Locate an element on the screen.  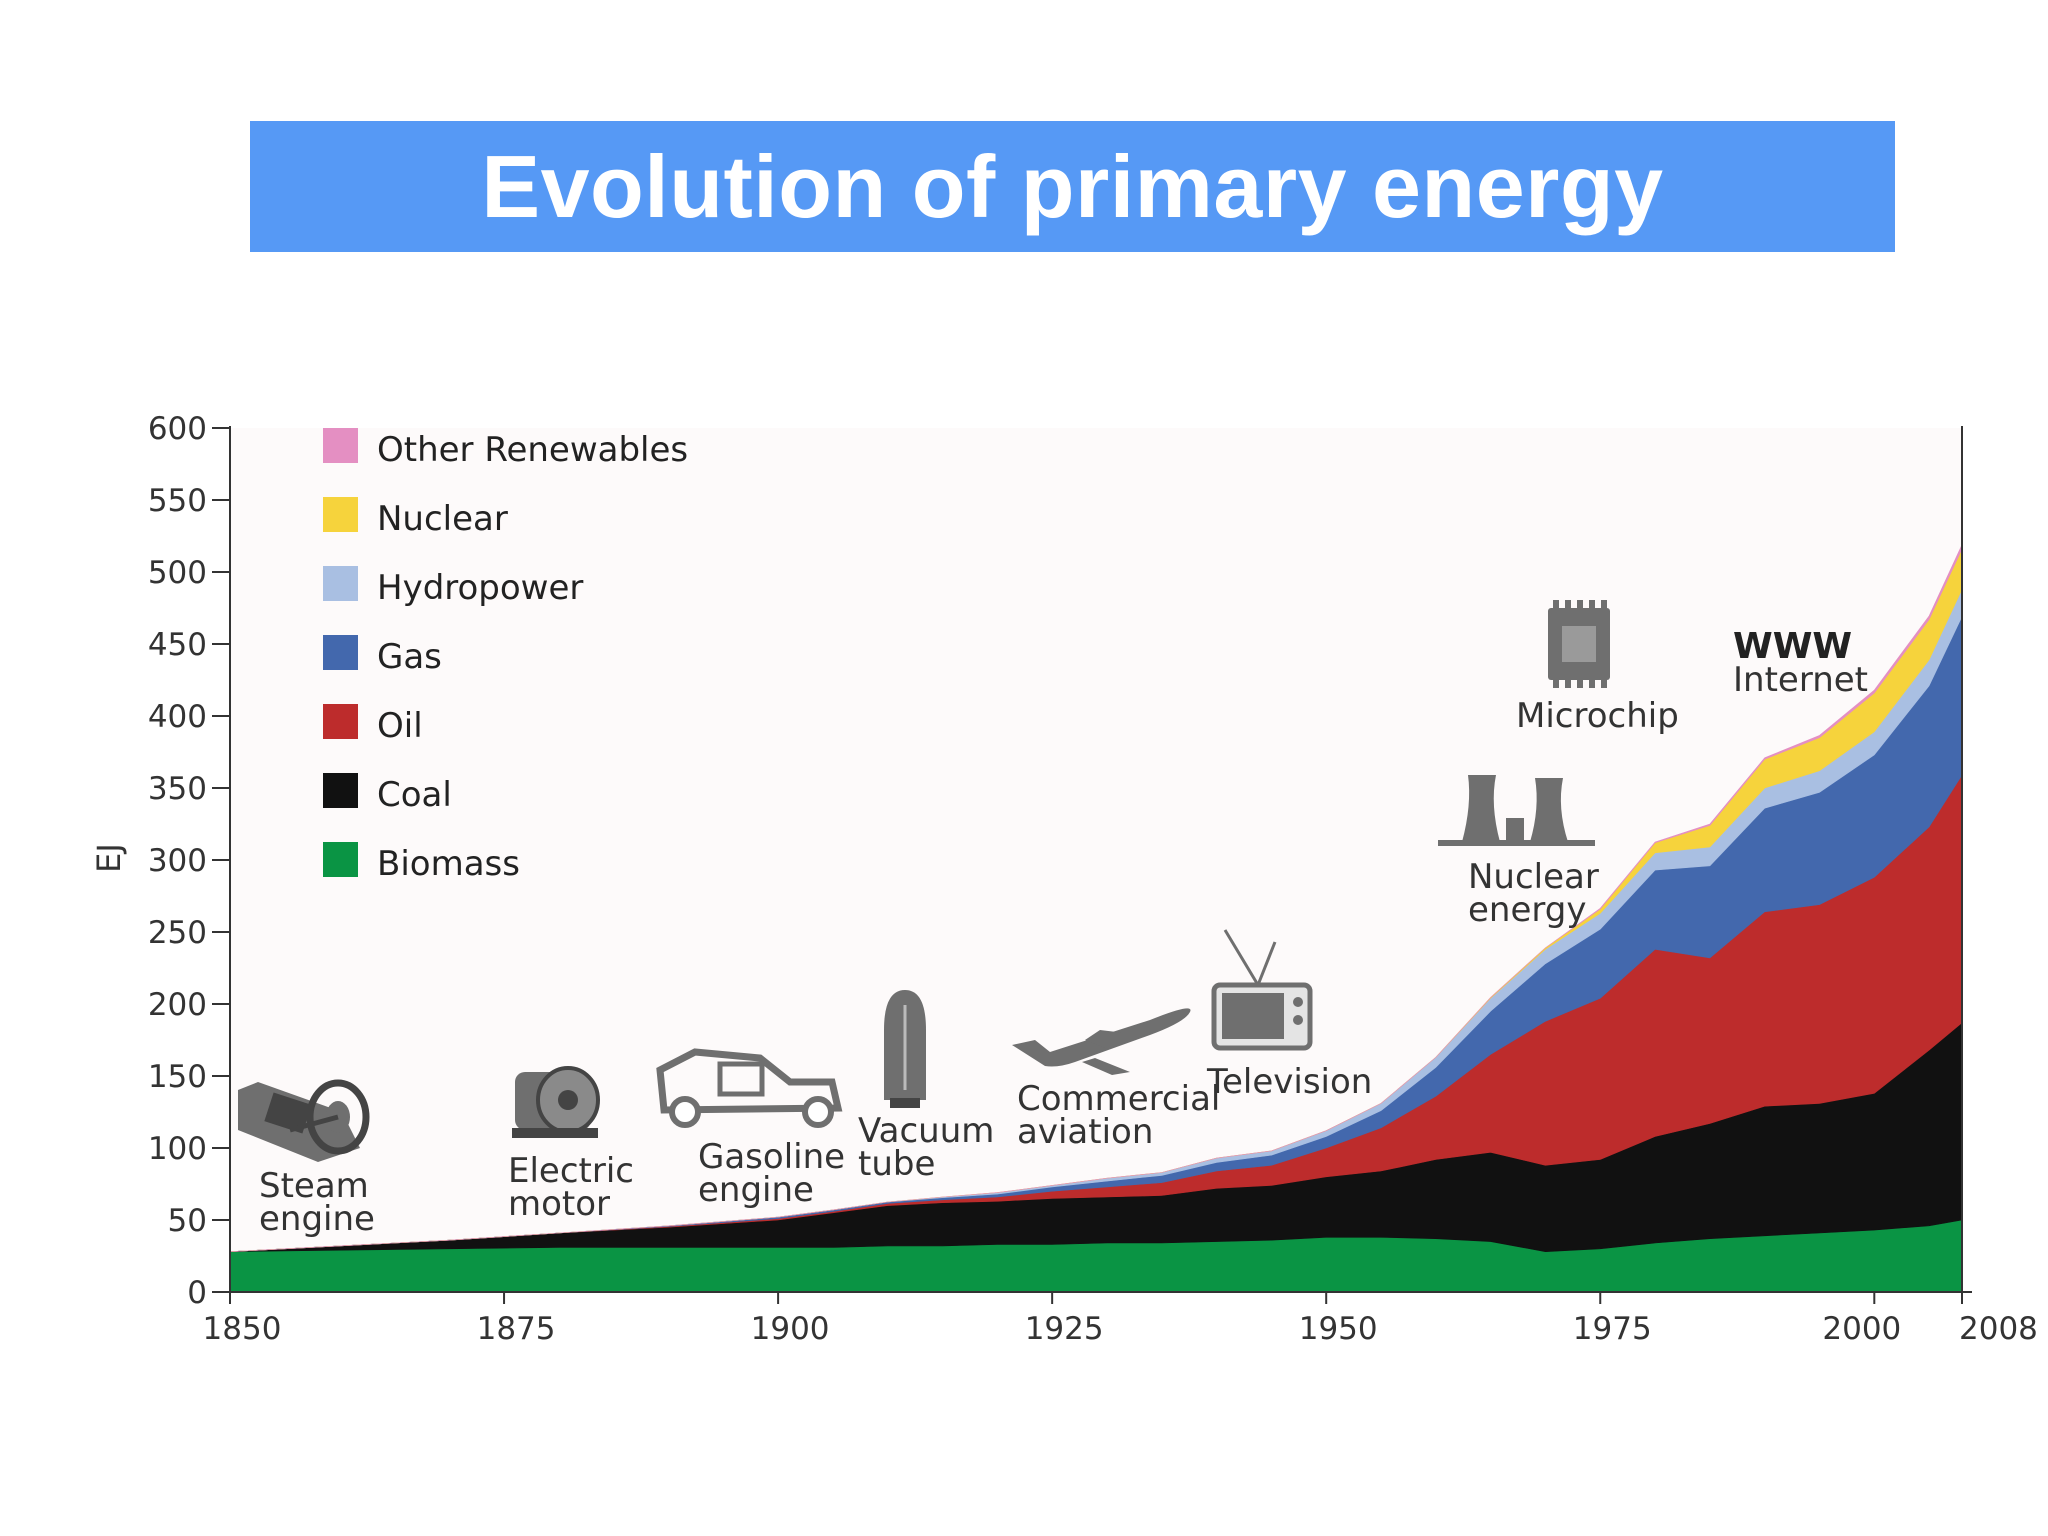
y-tick-label: 100 is located at coordinates (177, 1149).